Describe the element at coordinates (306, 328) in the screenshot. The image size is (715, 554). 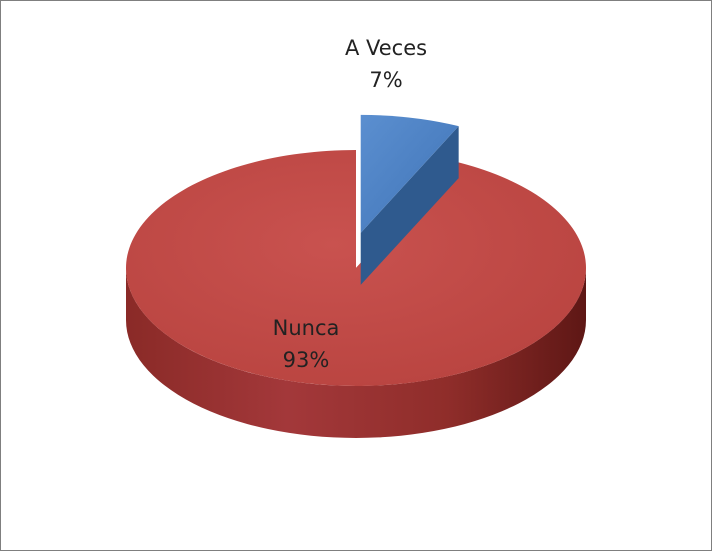
I see `slice-label-nunca: Nunca` at that location.